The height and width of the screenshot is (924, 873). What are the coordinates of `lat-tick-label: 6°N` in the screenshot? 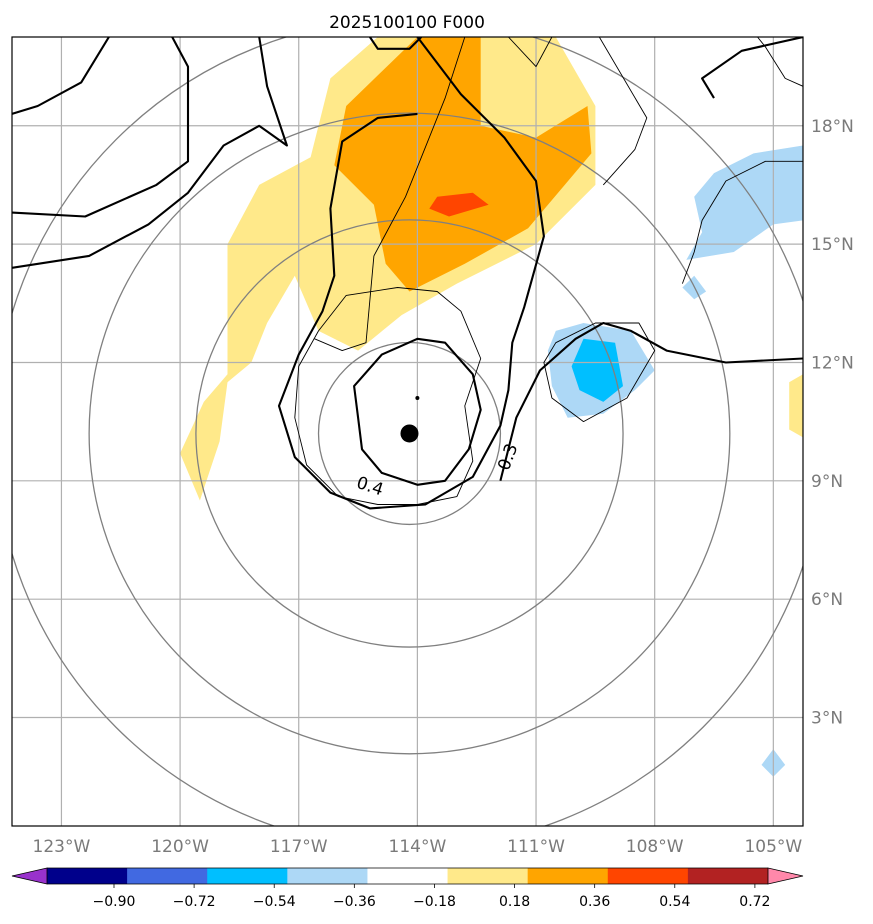 It's located at (827, 600).